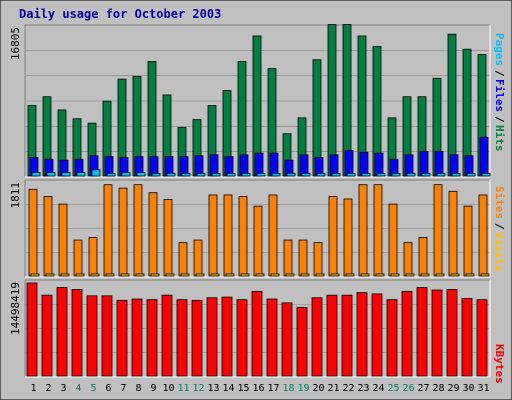 The height and width of the screenshot is (400, 512). Describe the element at coordinates (78, 388) in the screenshot. I see `x-tick-label: 4` at that location.